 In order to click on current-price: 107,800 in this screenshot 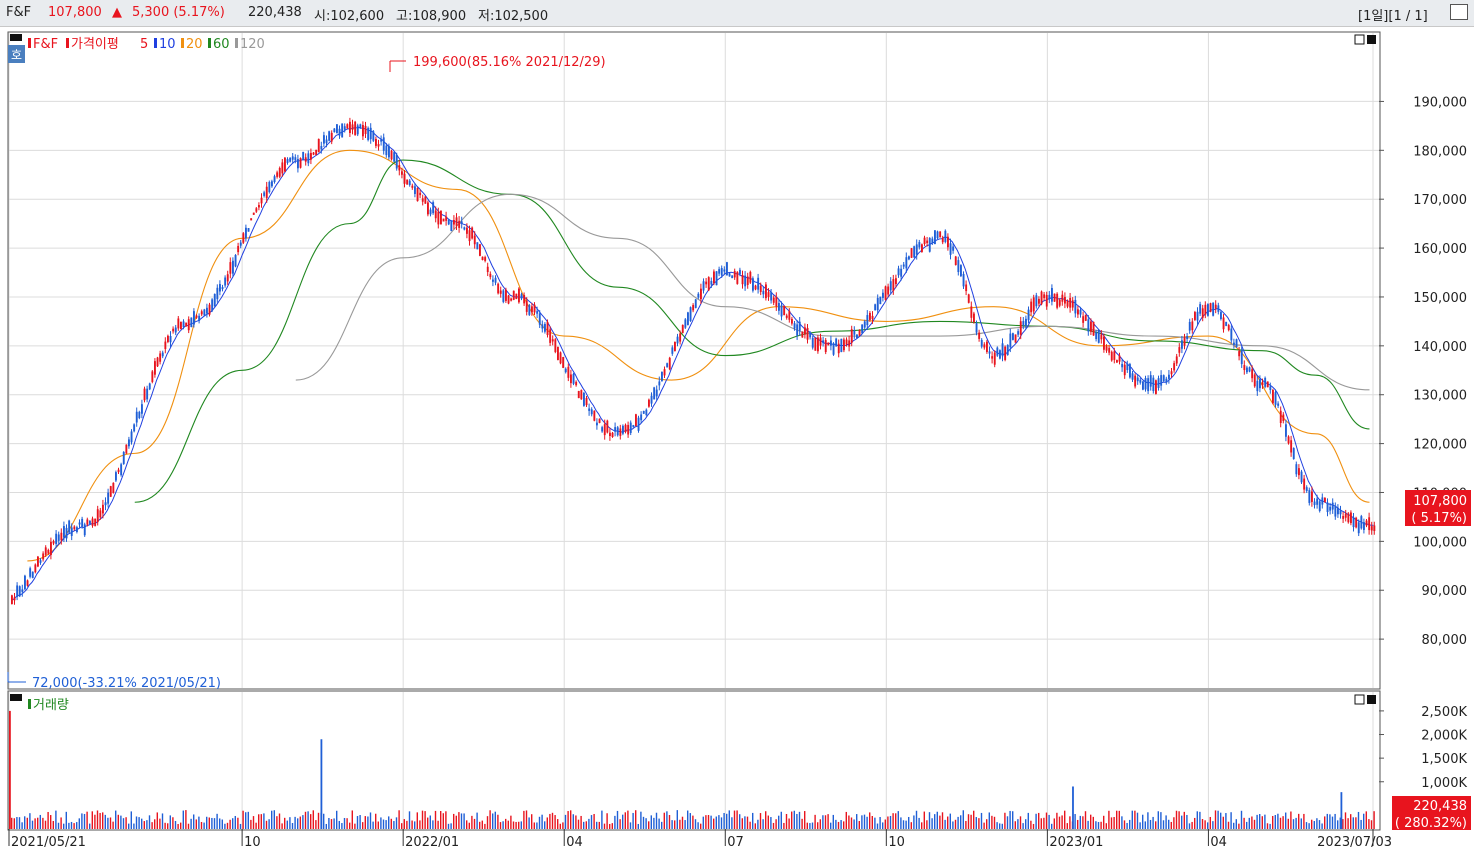, I will do `click(75, 12)`.